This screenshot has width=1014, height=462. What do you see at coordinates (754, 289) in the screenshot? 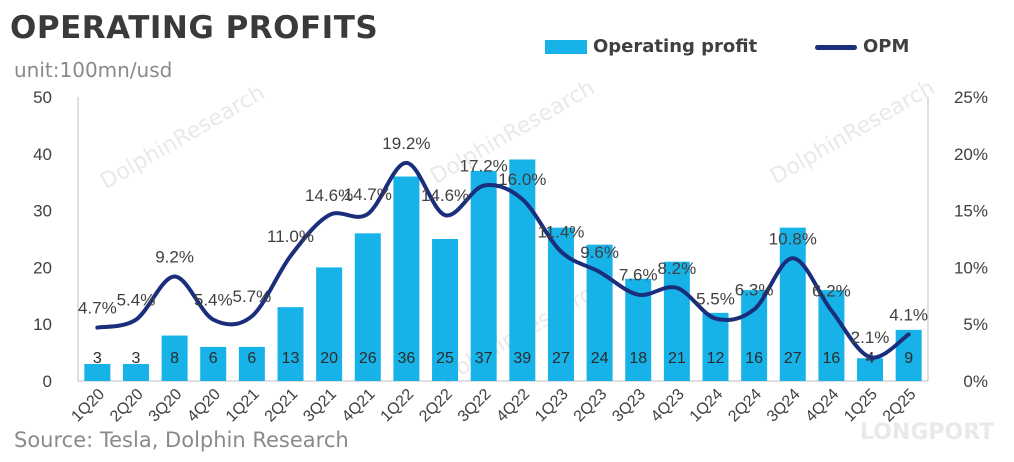
I see `opm-value-label: 6.3%` at bounding box center [754, 289].